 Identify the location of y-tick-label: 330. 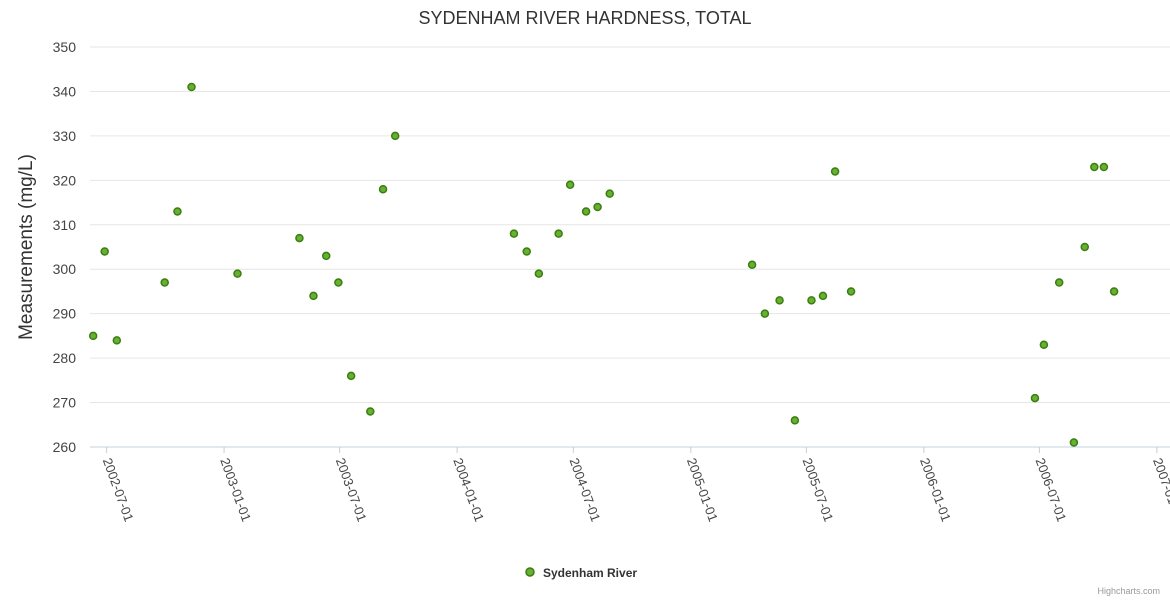
(65, 136).